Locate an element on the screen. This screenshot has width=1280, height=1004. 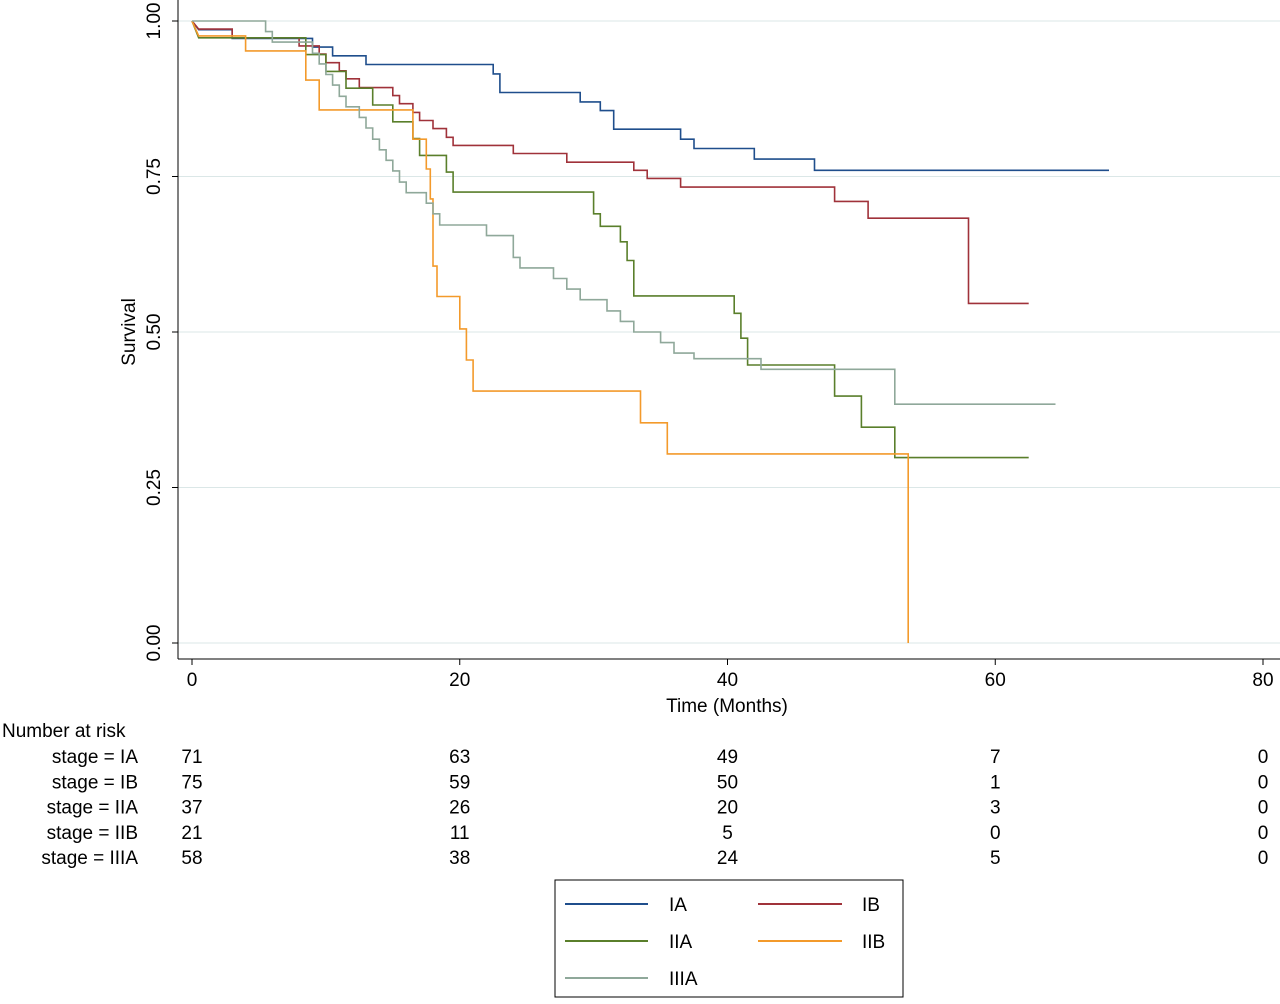
risk-cell: 26 is located at coordinates (459, 808).